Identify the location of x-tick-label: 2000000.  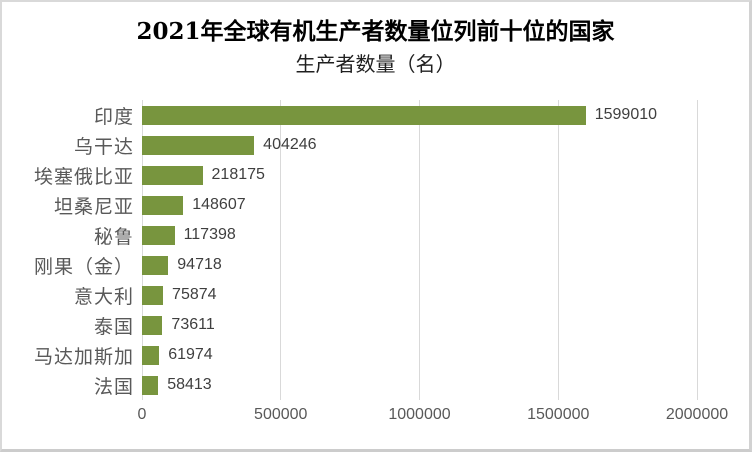
(697, 414).